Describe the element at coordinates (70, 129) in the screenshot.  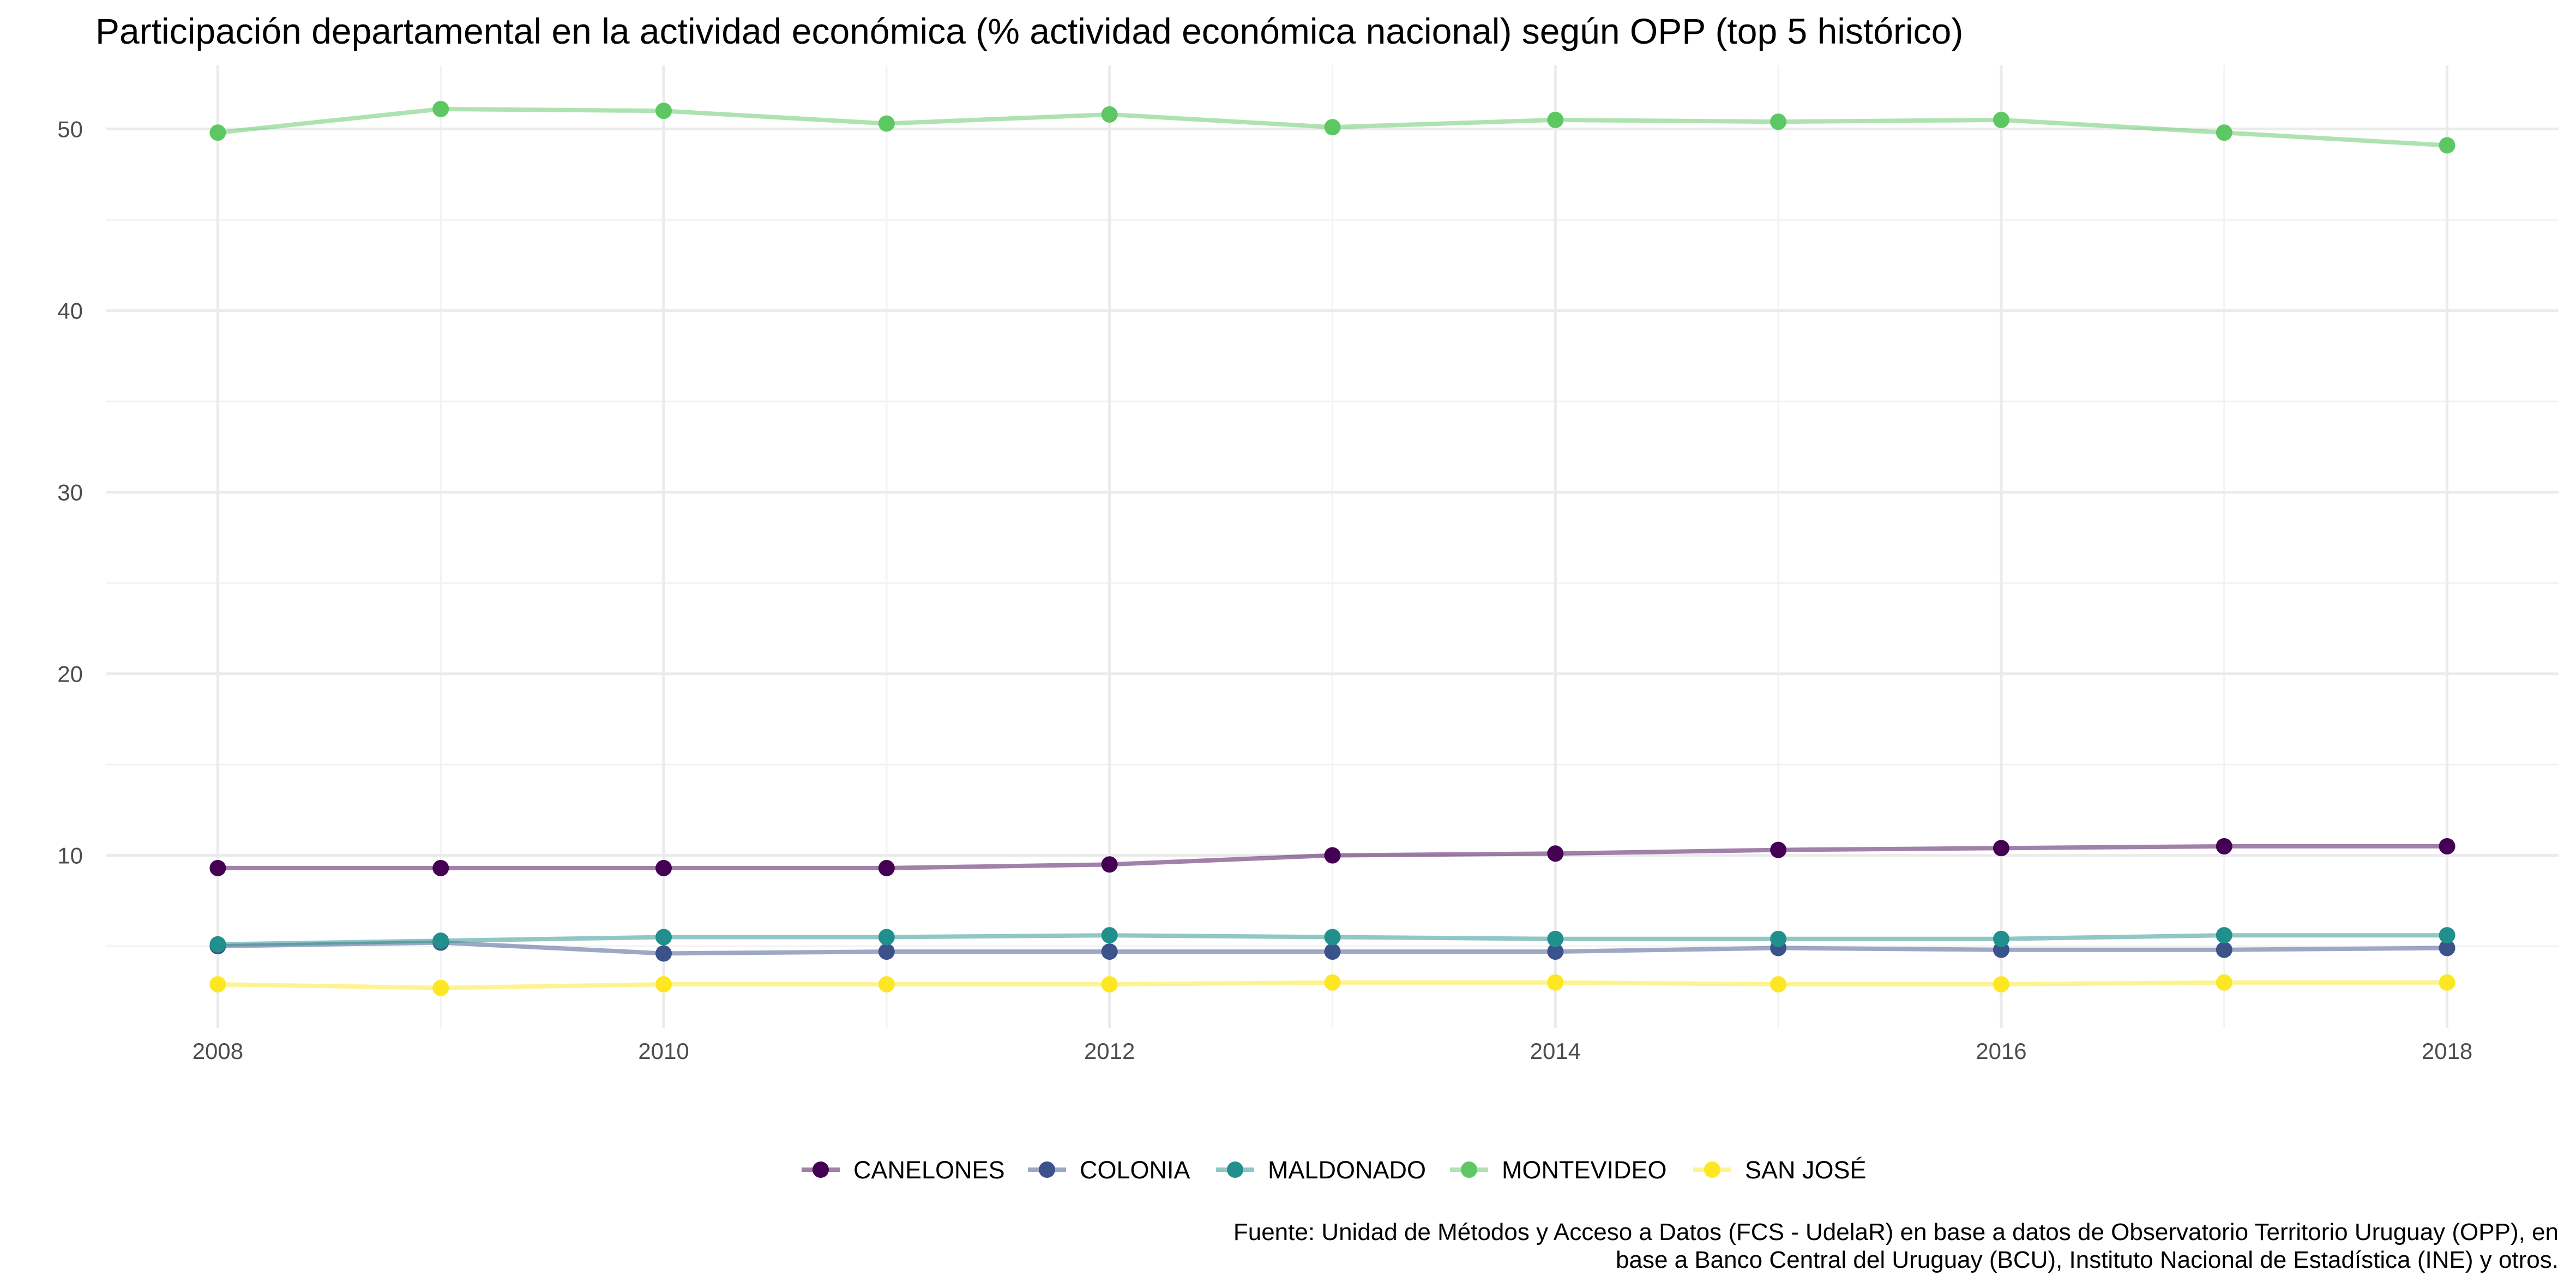
I see `y-tick-label: 50` at that location.